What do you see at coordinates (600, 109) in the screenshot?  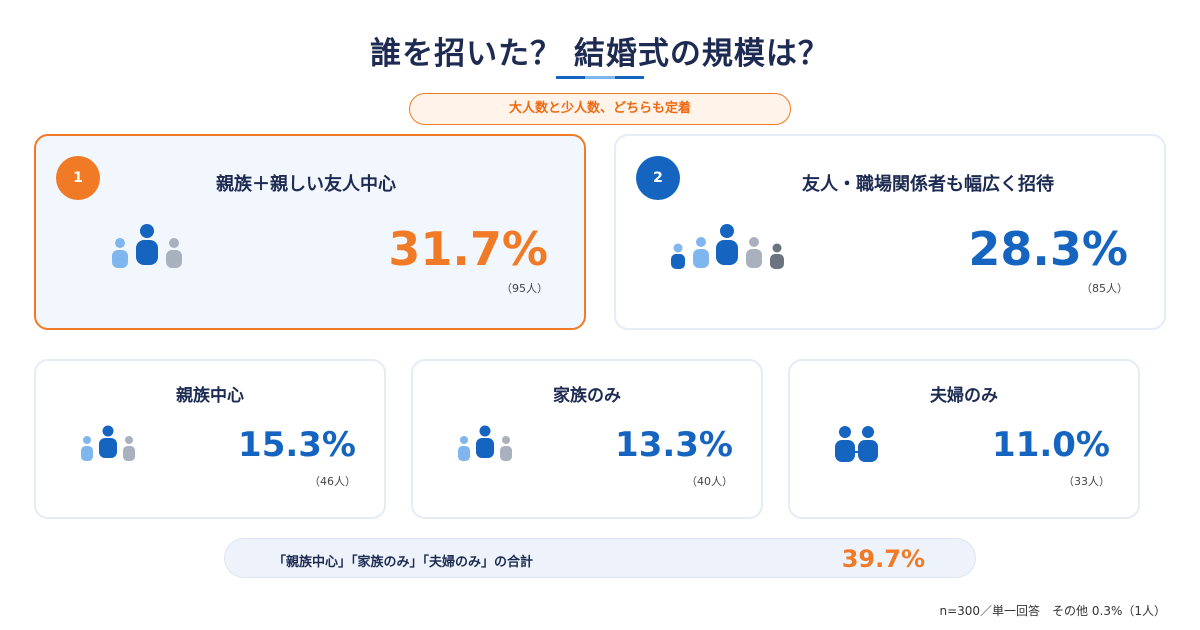 I see `subtitle-badge: 大人数と少人数、どちらも定着` at bounding box center [600, 109].